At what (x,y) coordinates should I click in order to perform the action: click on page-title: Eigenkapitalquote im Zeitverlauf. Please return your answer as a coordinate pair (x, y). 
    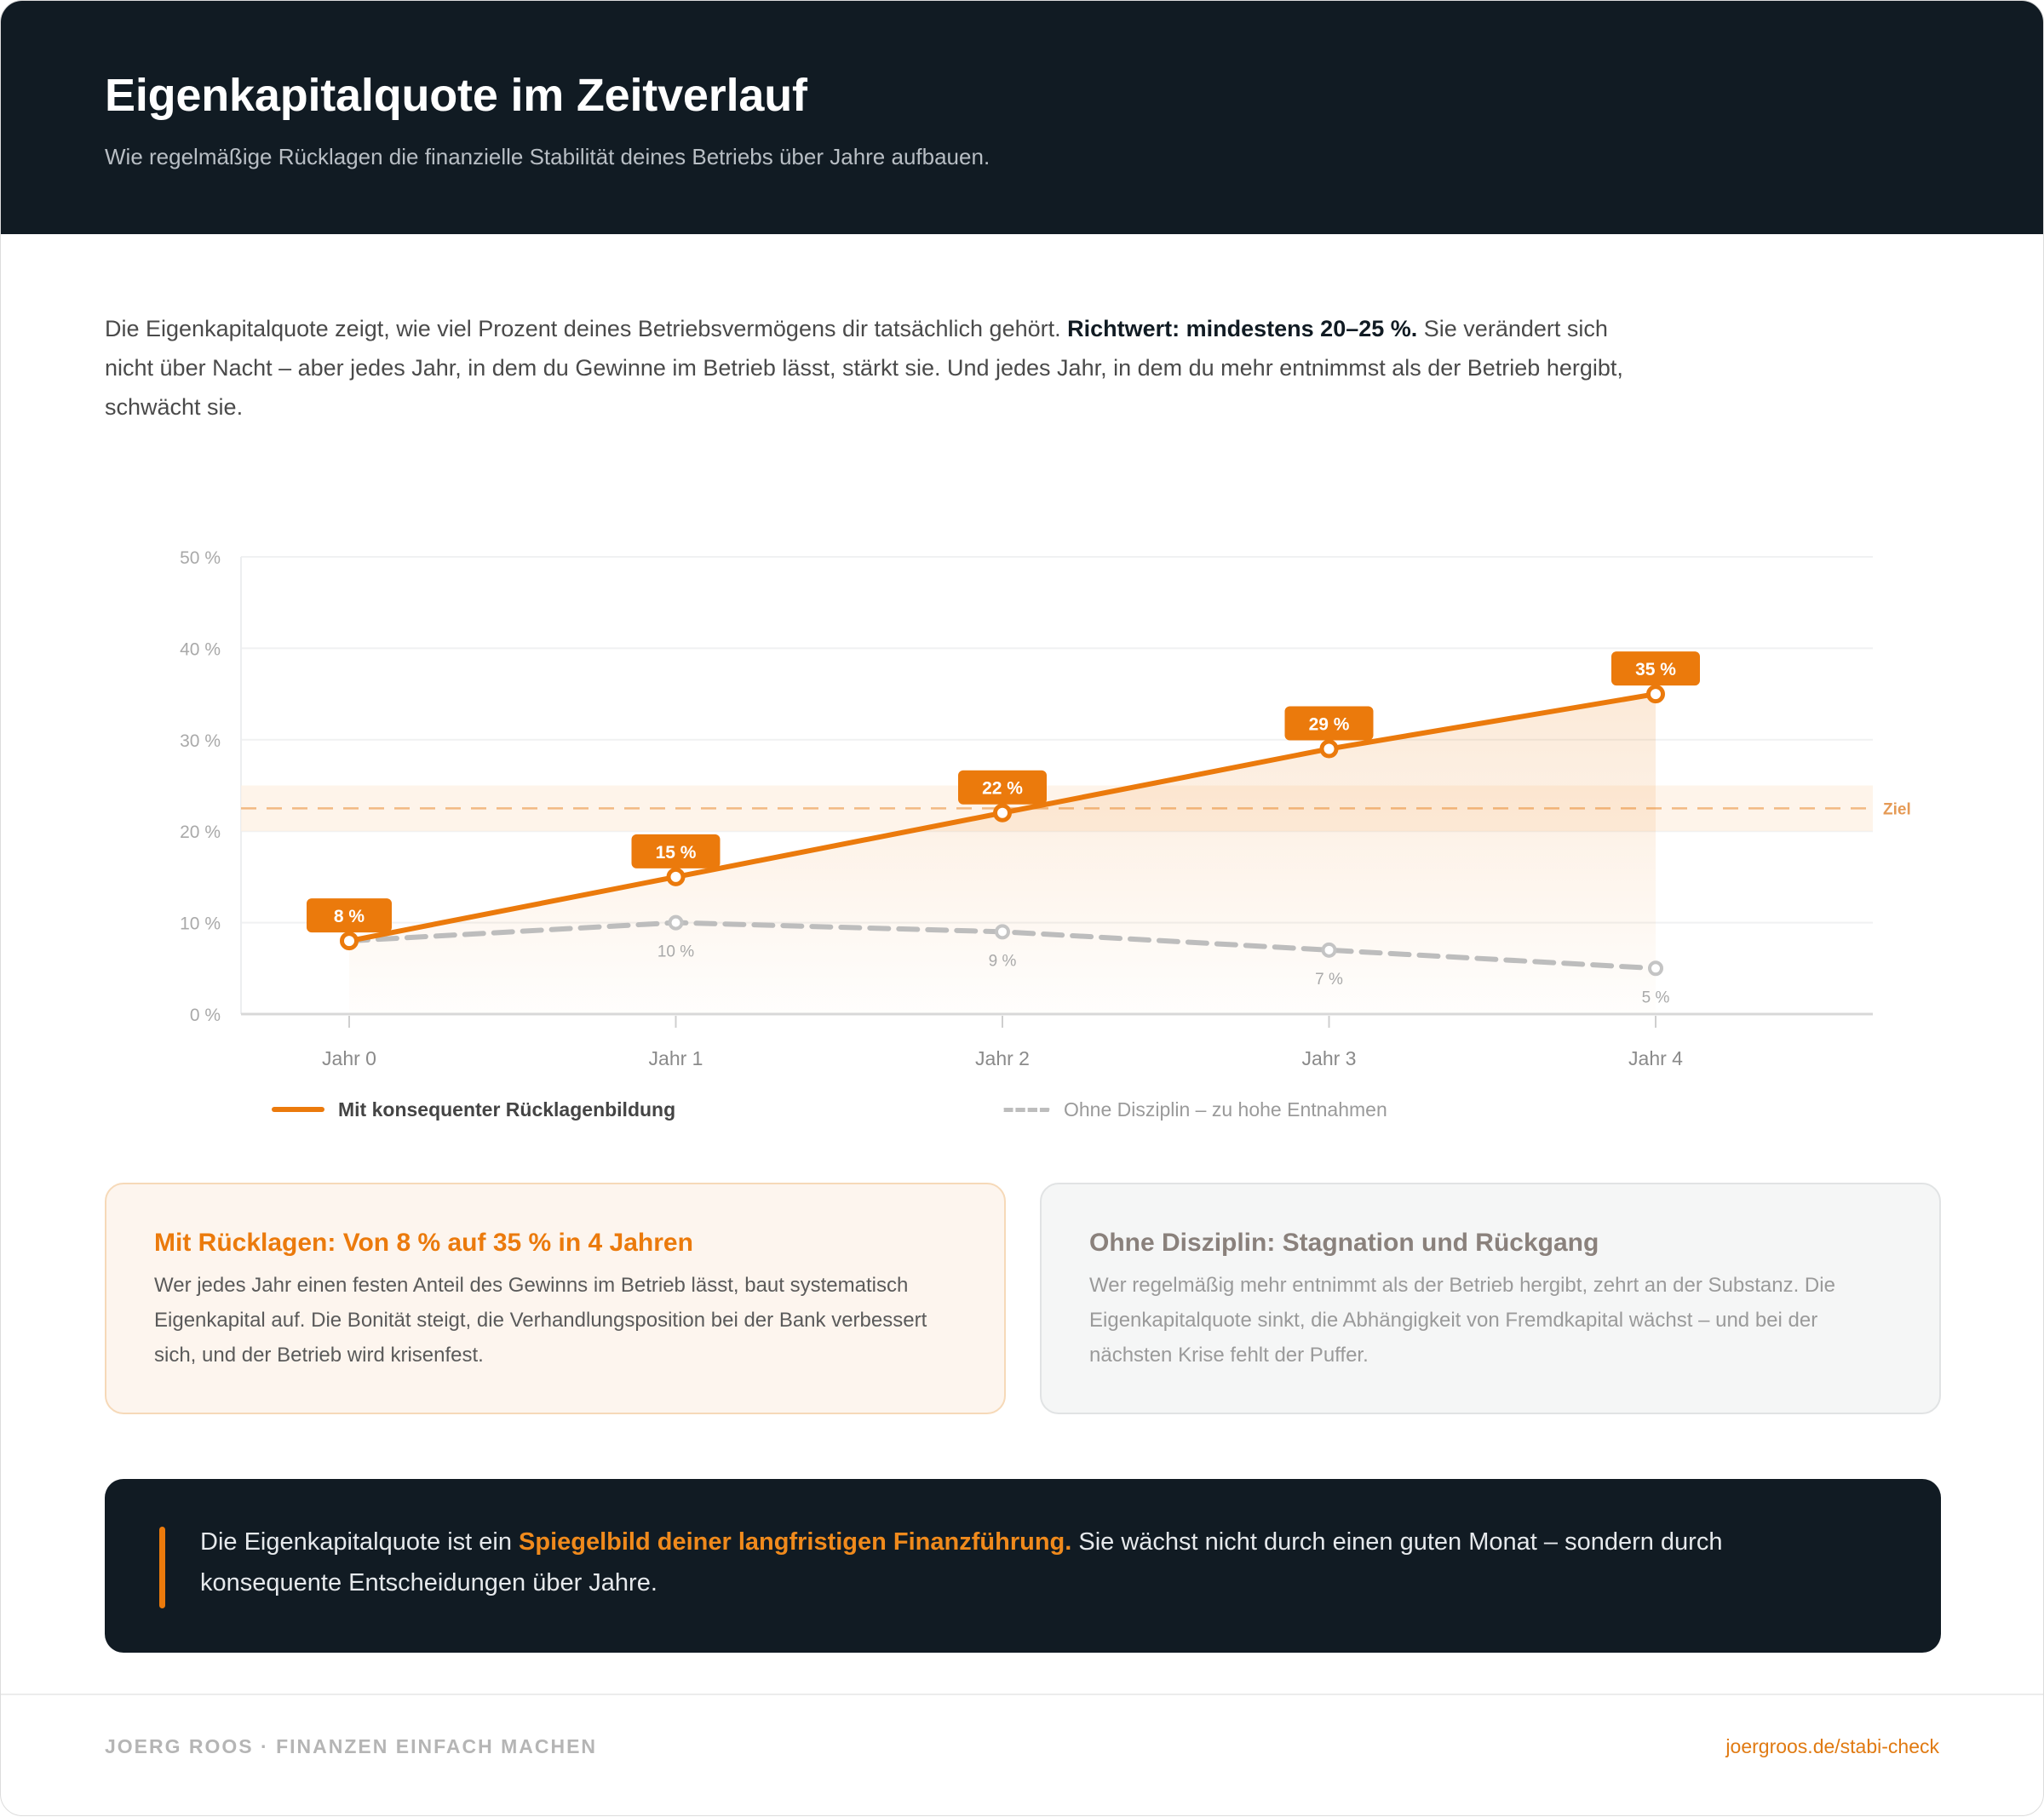
    Looking at the image, I should click on (456, 95).